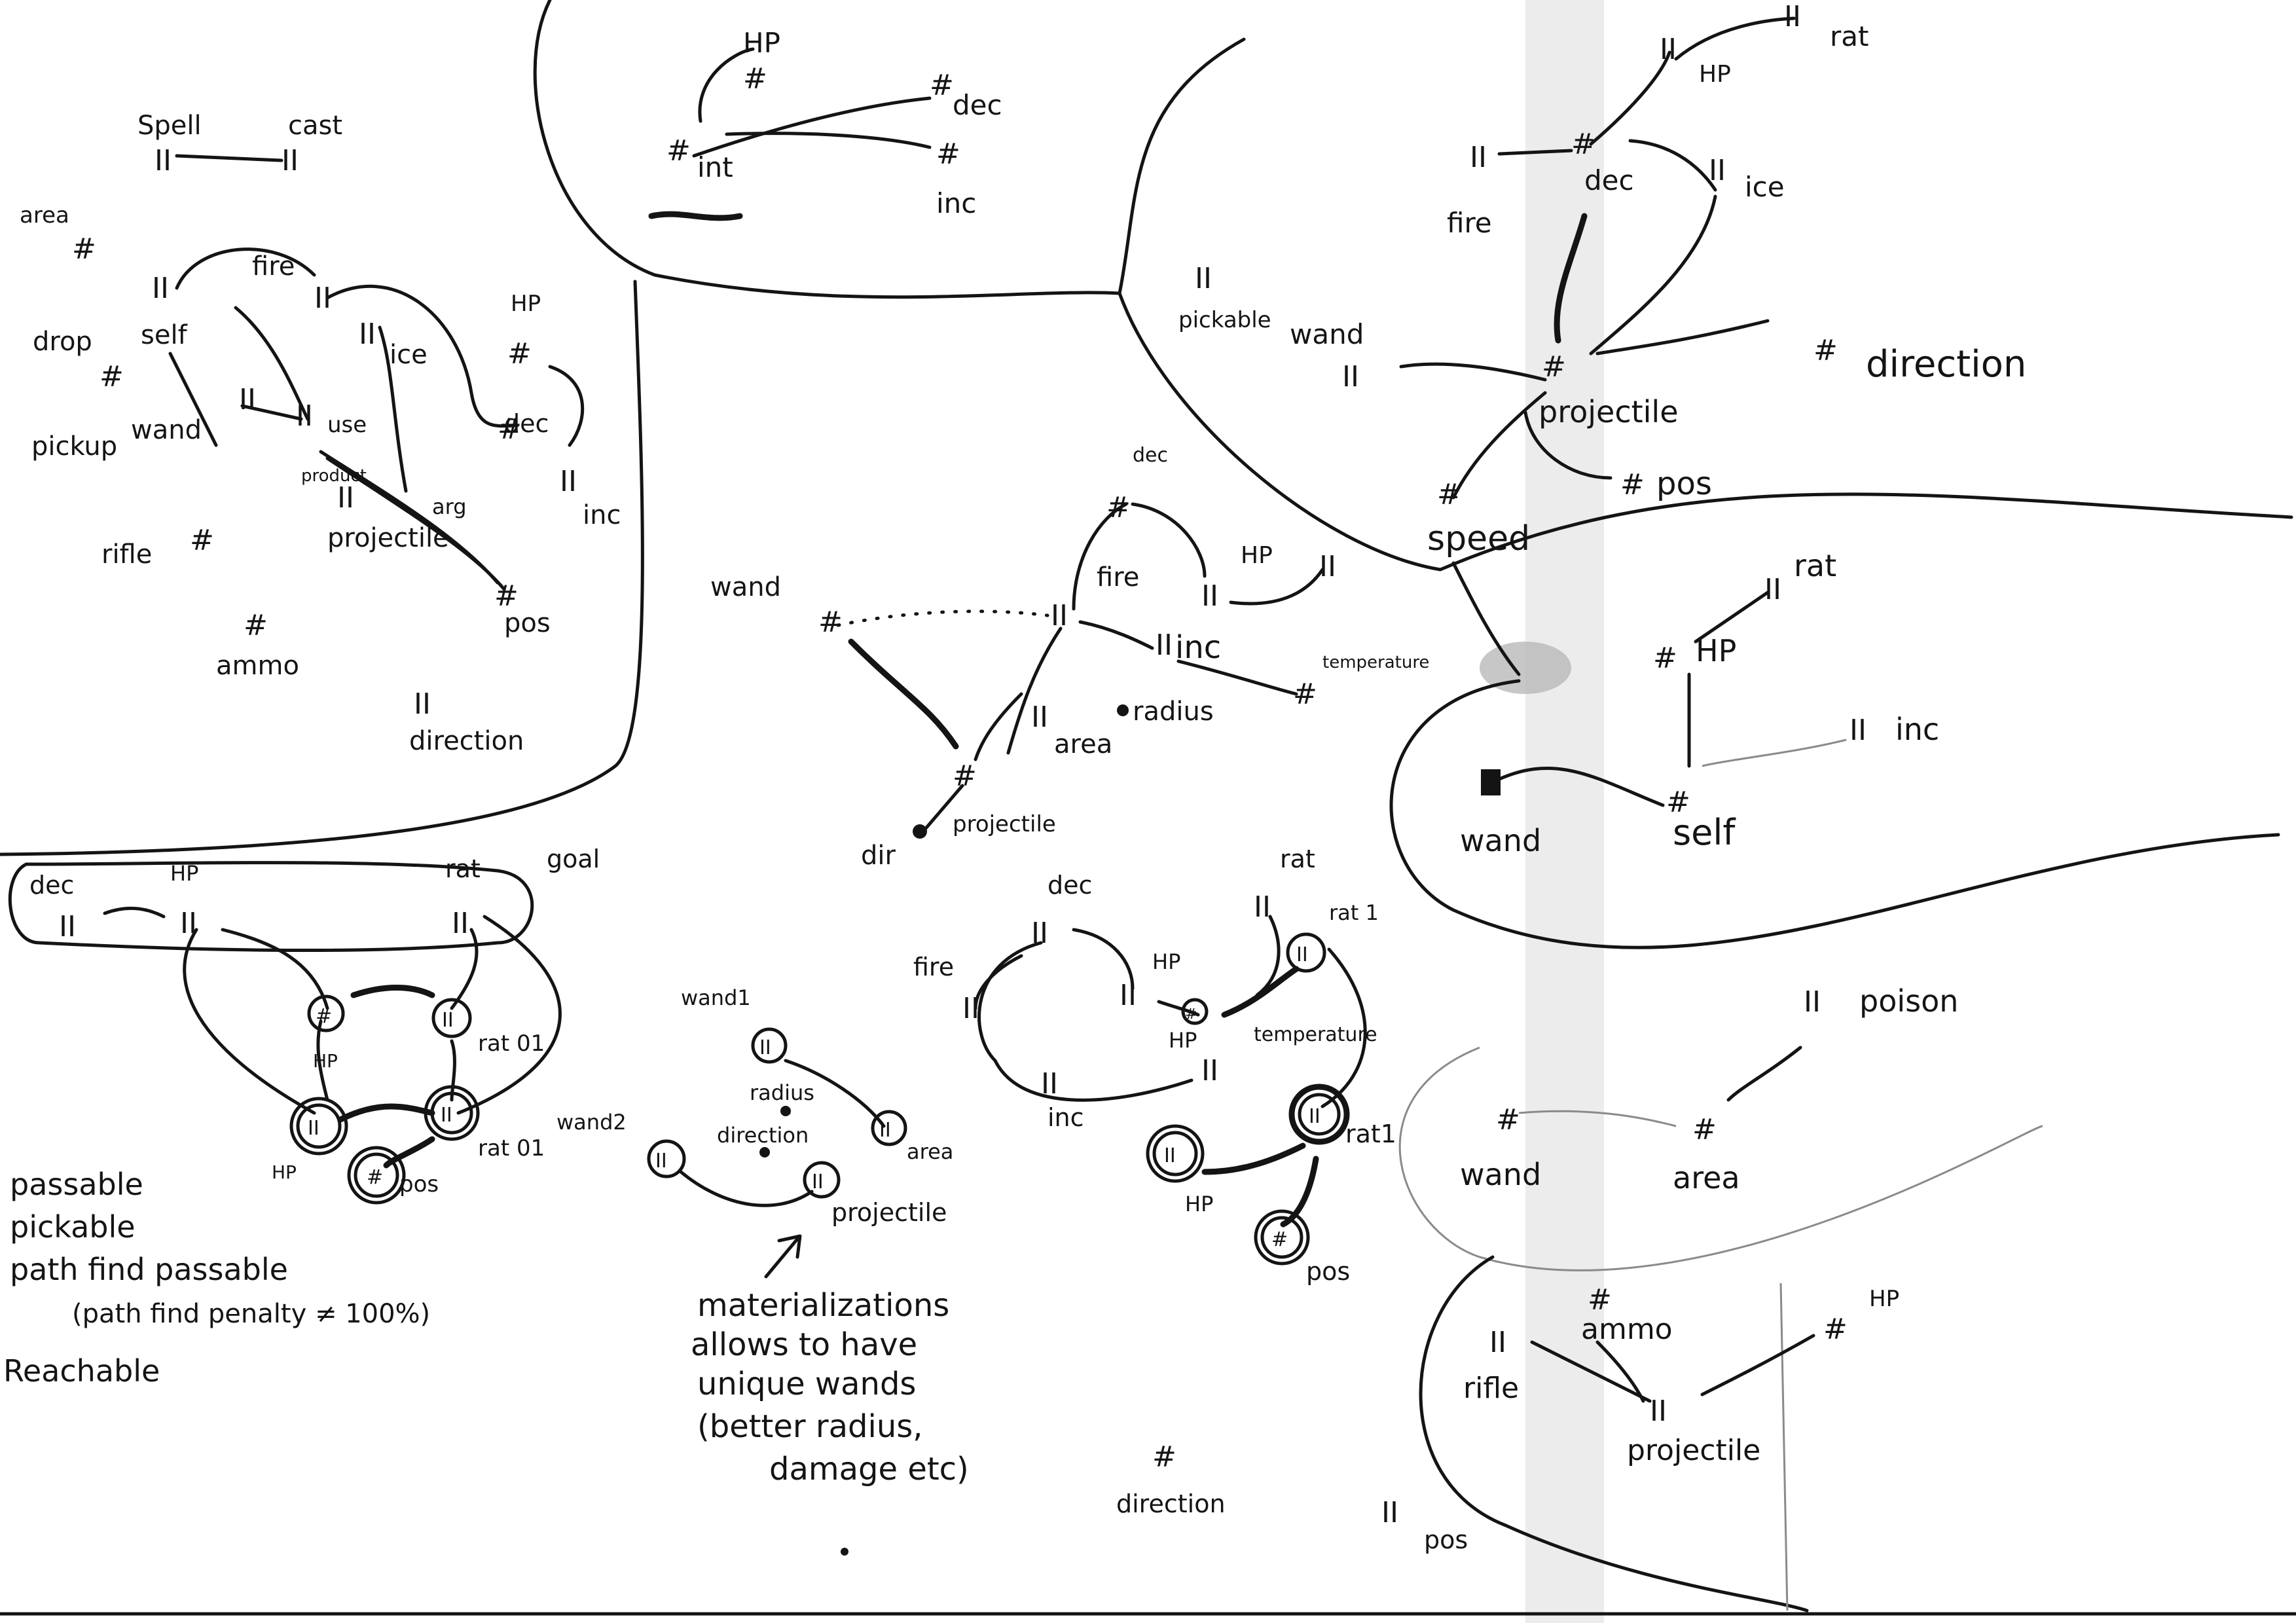 This screenshot has width=2296, height=1623. Describe the element at coordinates (245, 268) in the screenshot. I see `edge-self-fire` at that location.